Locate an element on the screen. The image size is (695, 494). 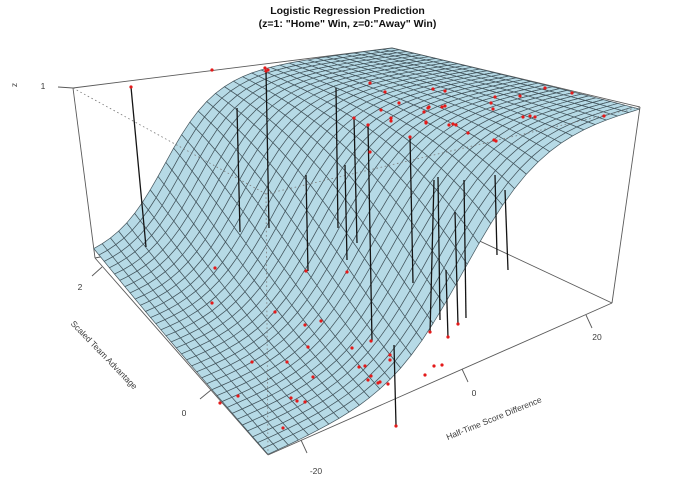
chart-title: Logistic Regression Prediction is located at coordinates (347, 11).